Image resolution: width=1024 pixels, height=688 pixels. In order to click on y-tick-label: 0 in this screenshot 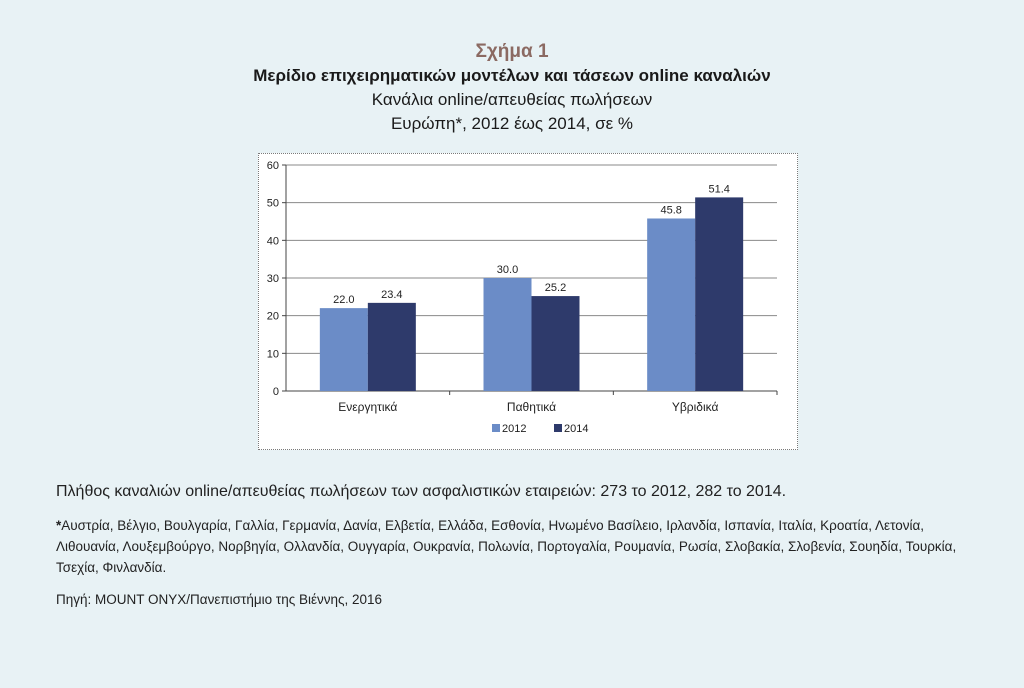, I will do `click(276, 392)`.